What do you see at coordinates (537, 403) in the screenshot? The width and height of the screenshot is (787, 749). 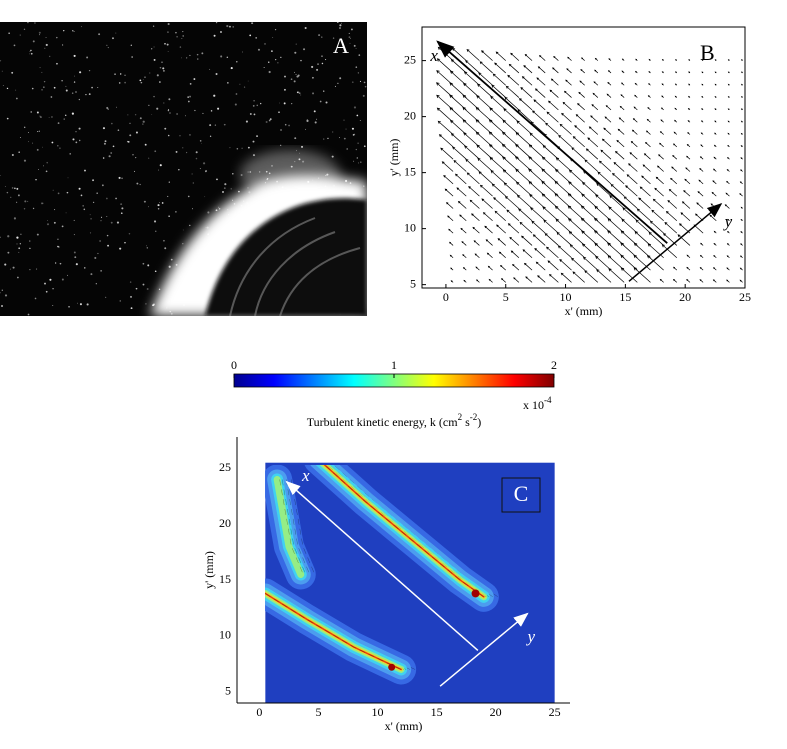 I see `colorbar-multiplier: x 10-4` at bounding box center [537, 403].